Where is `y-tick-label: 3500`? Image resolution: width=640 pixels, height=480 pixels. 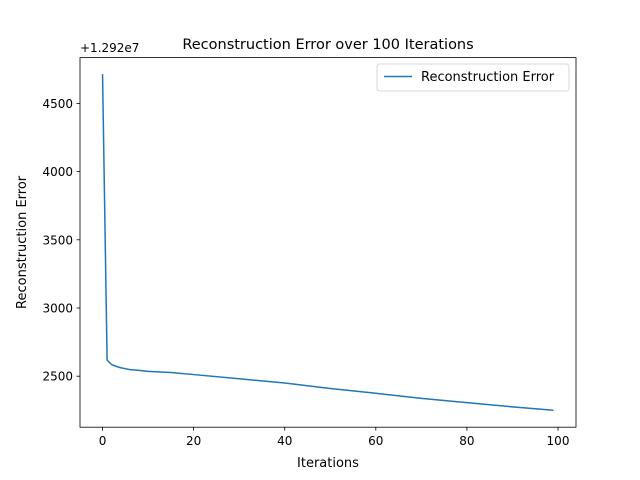
y-tick-label: 3500 is located at coordinates (57, 240).